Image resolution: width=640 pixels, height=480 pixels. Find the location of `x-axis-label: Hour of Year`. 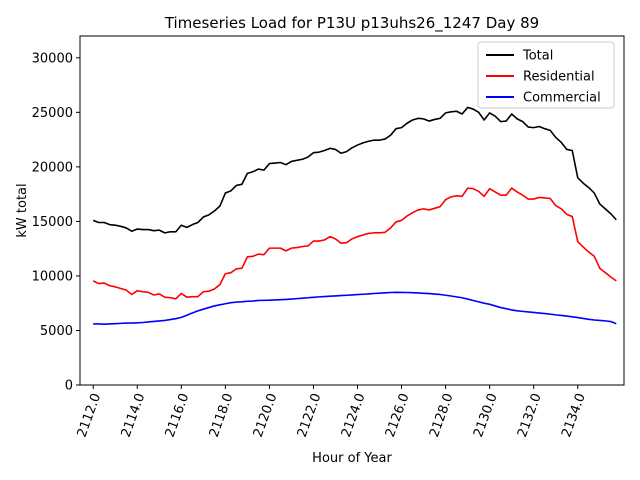

x-axis-label: Hour of Year is located at coordinates (352, 458).